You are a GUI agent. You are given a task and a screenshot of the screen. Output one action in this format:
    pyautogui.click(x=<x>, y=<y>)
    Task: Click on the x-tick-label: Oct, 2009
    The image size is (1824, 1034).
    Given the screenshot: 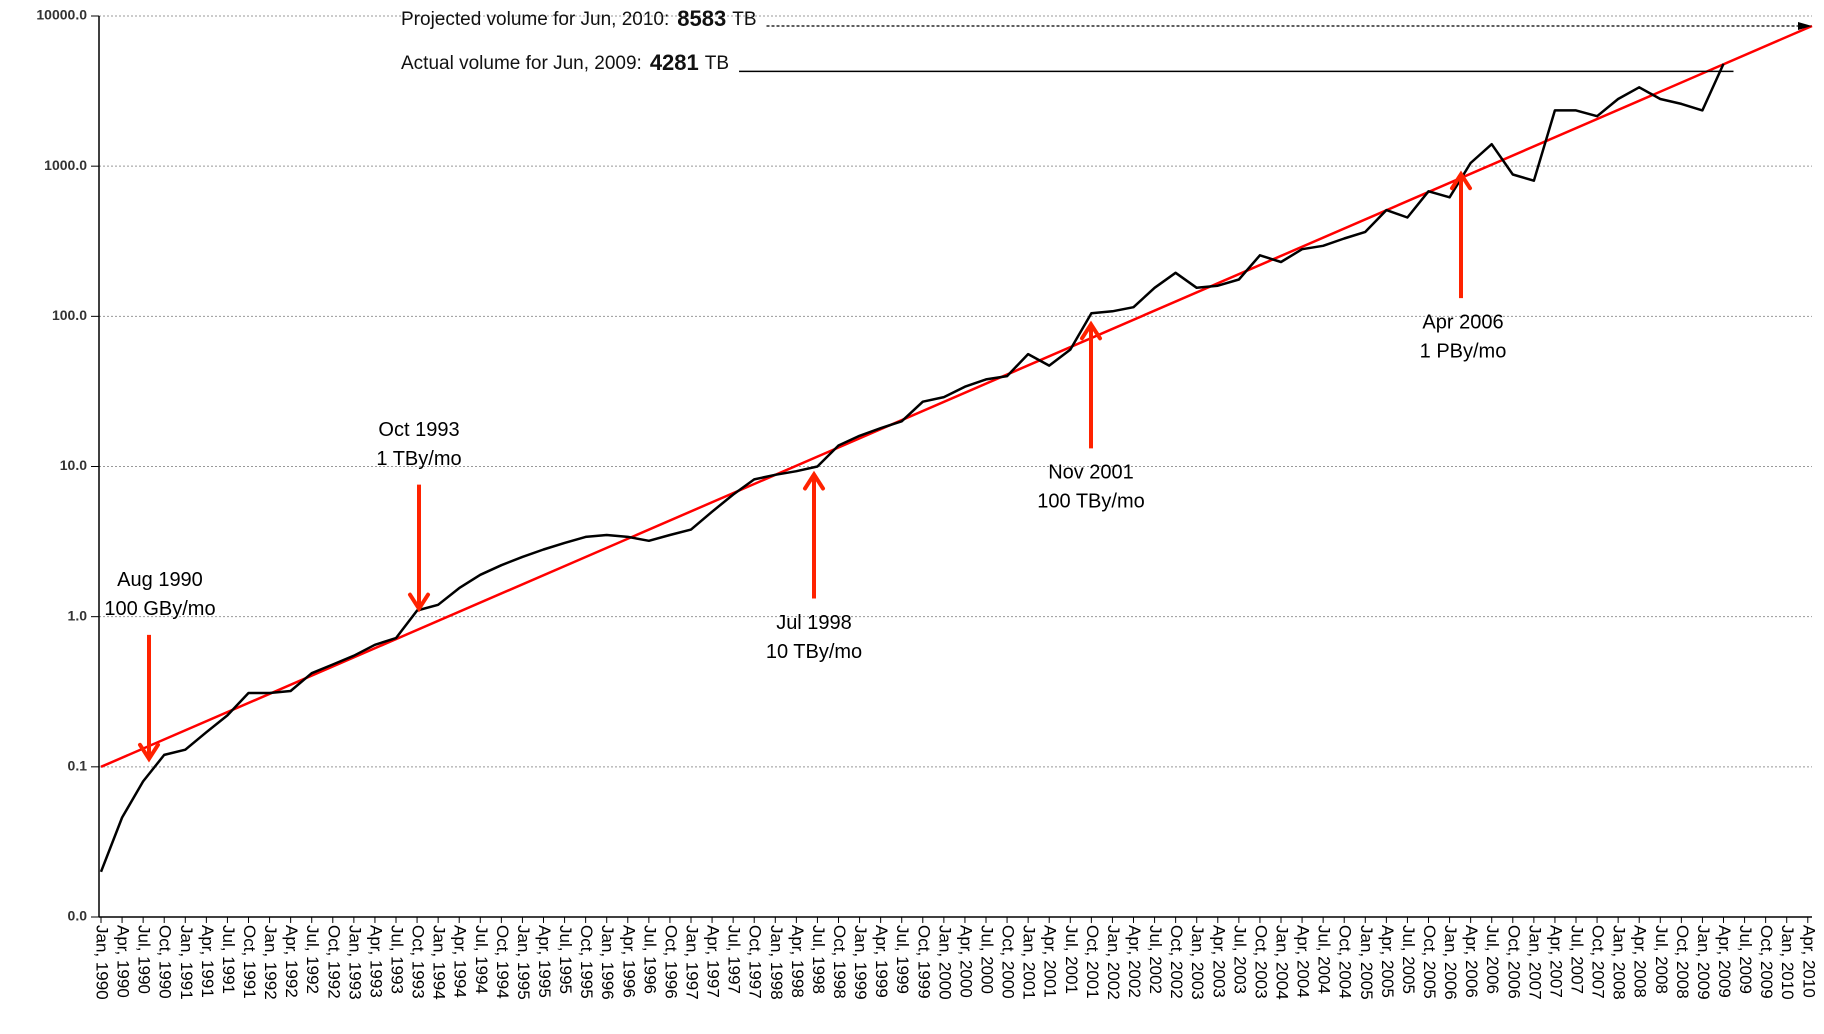 What is the action you would take?
    pyautogui.click(x=1766, y=962)
    